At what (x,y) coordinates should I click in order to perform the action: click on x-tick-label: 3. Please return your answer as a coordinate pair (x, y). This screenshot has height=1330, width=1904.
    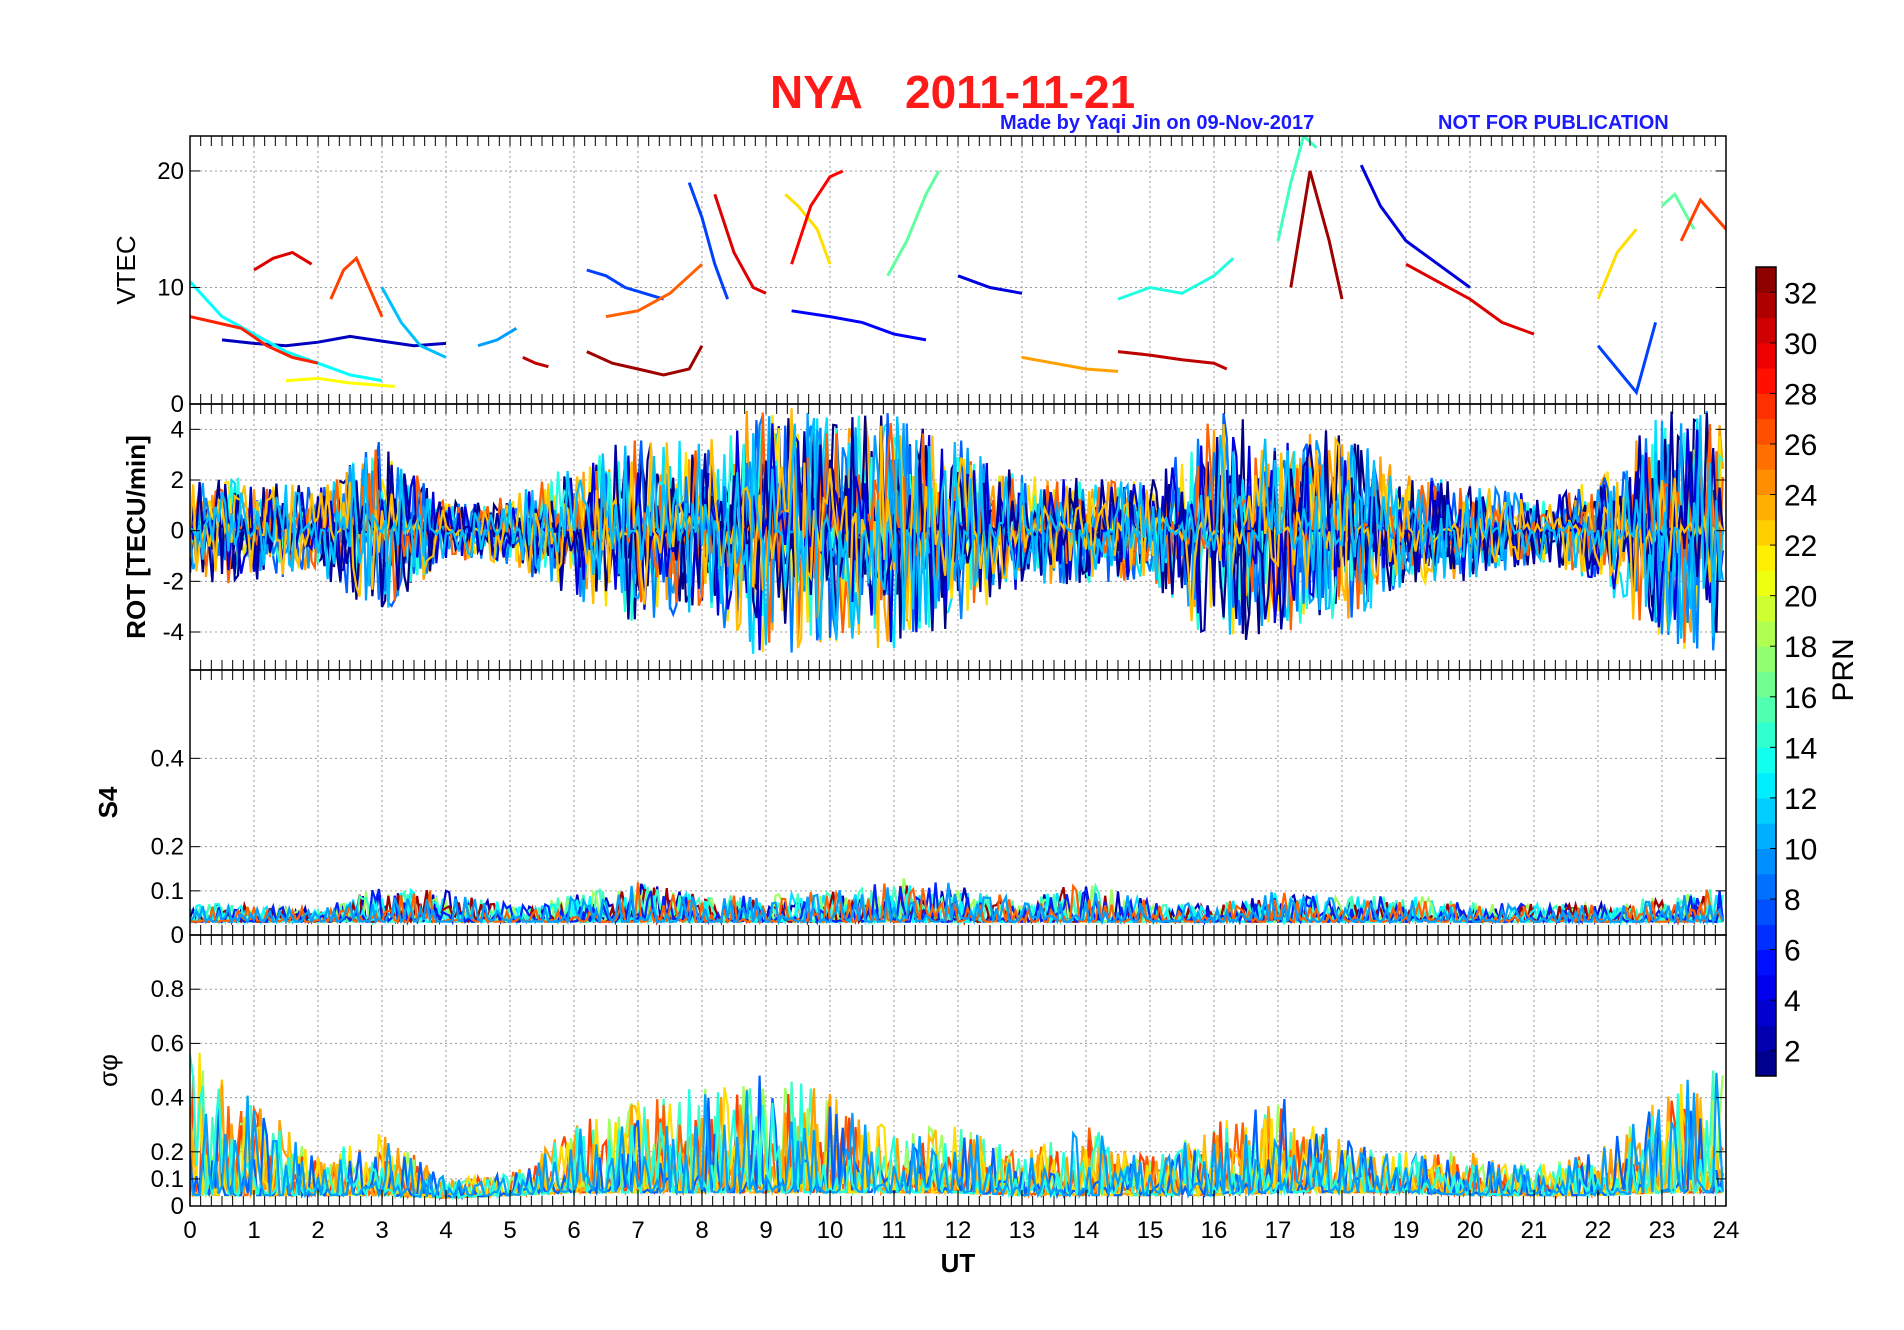
    Looking at the image, I should click on (381, 1230).